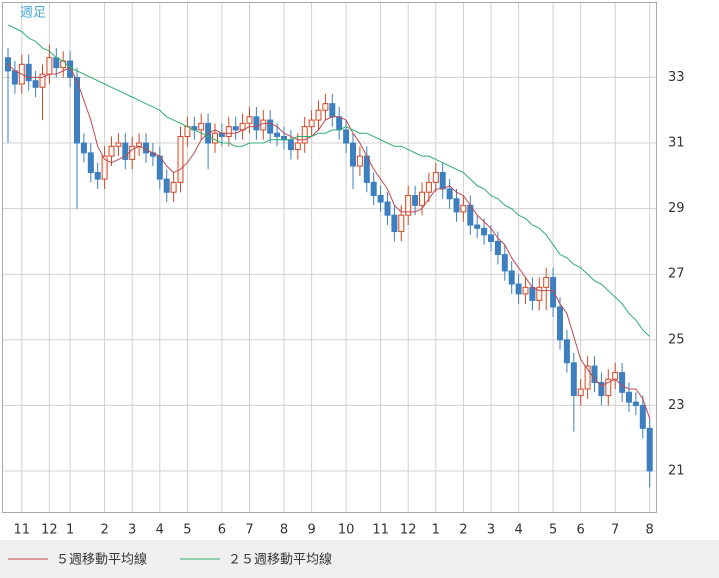  I want to click on x-tick-label: 9, so click(311, 530).